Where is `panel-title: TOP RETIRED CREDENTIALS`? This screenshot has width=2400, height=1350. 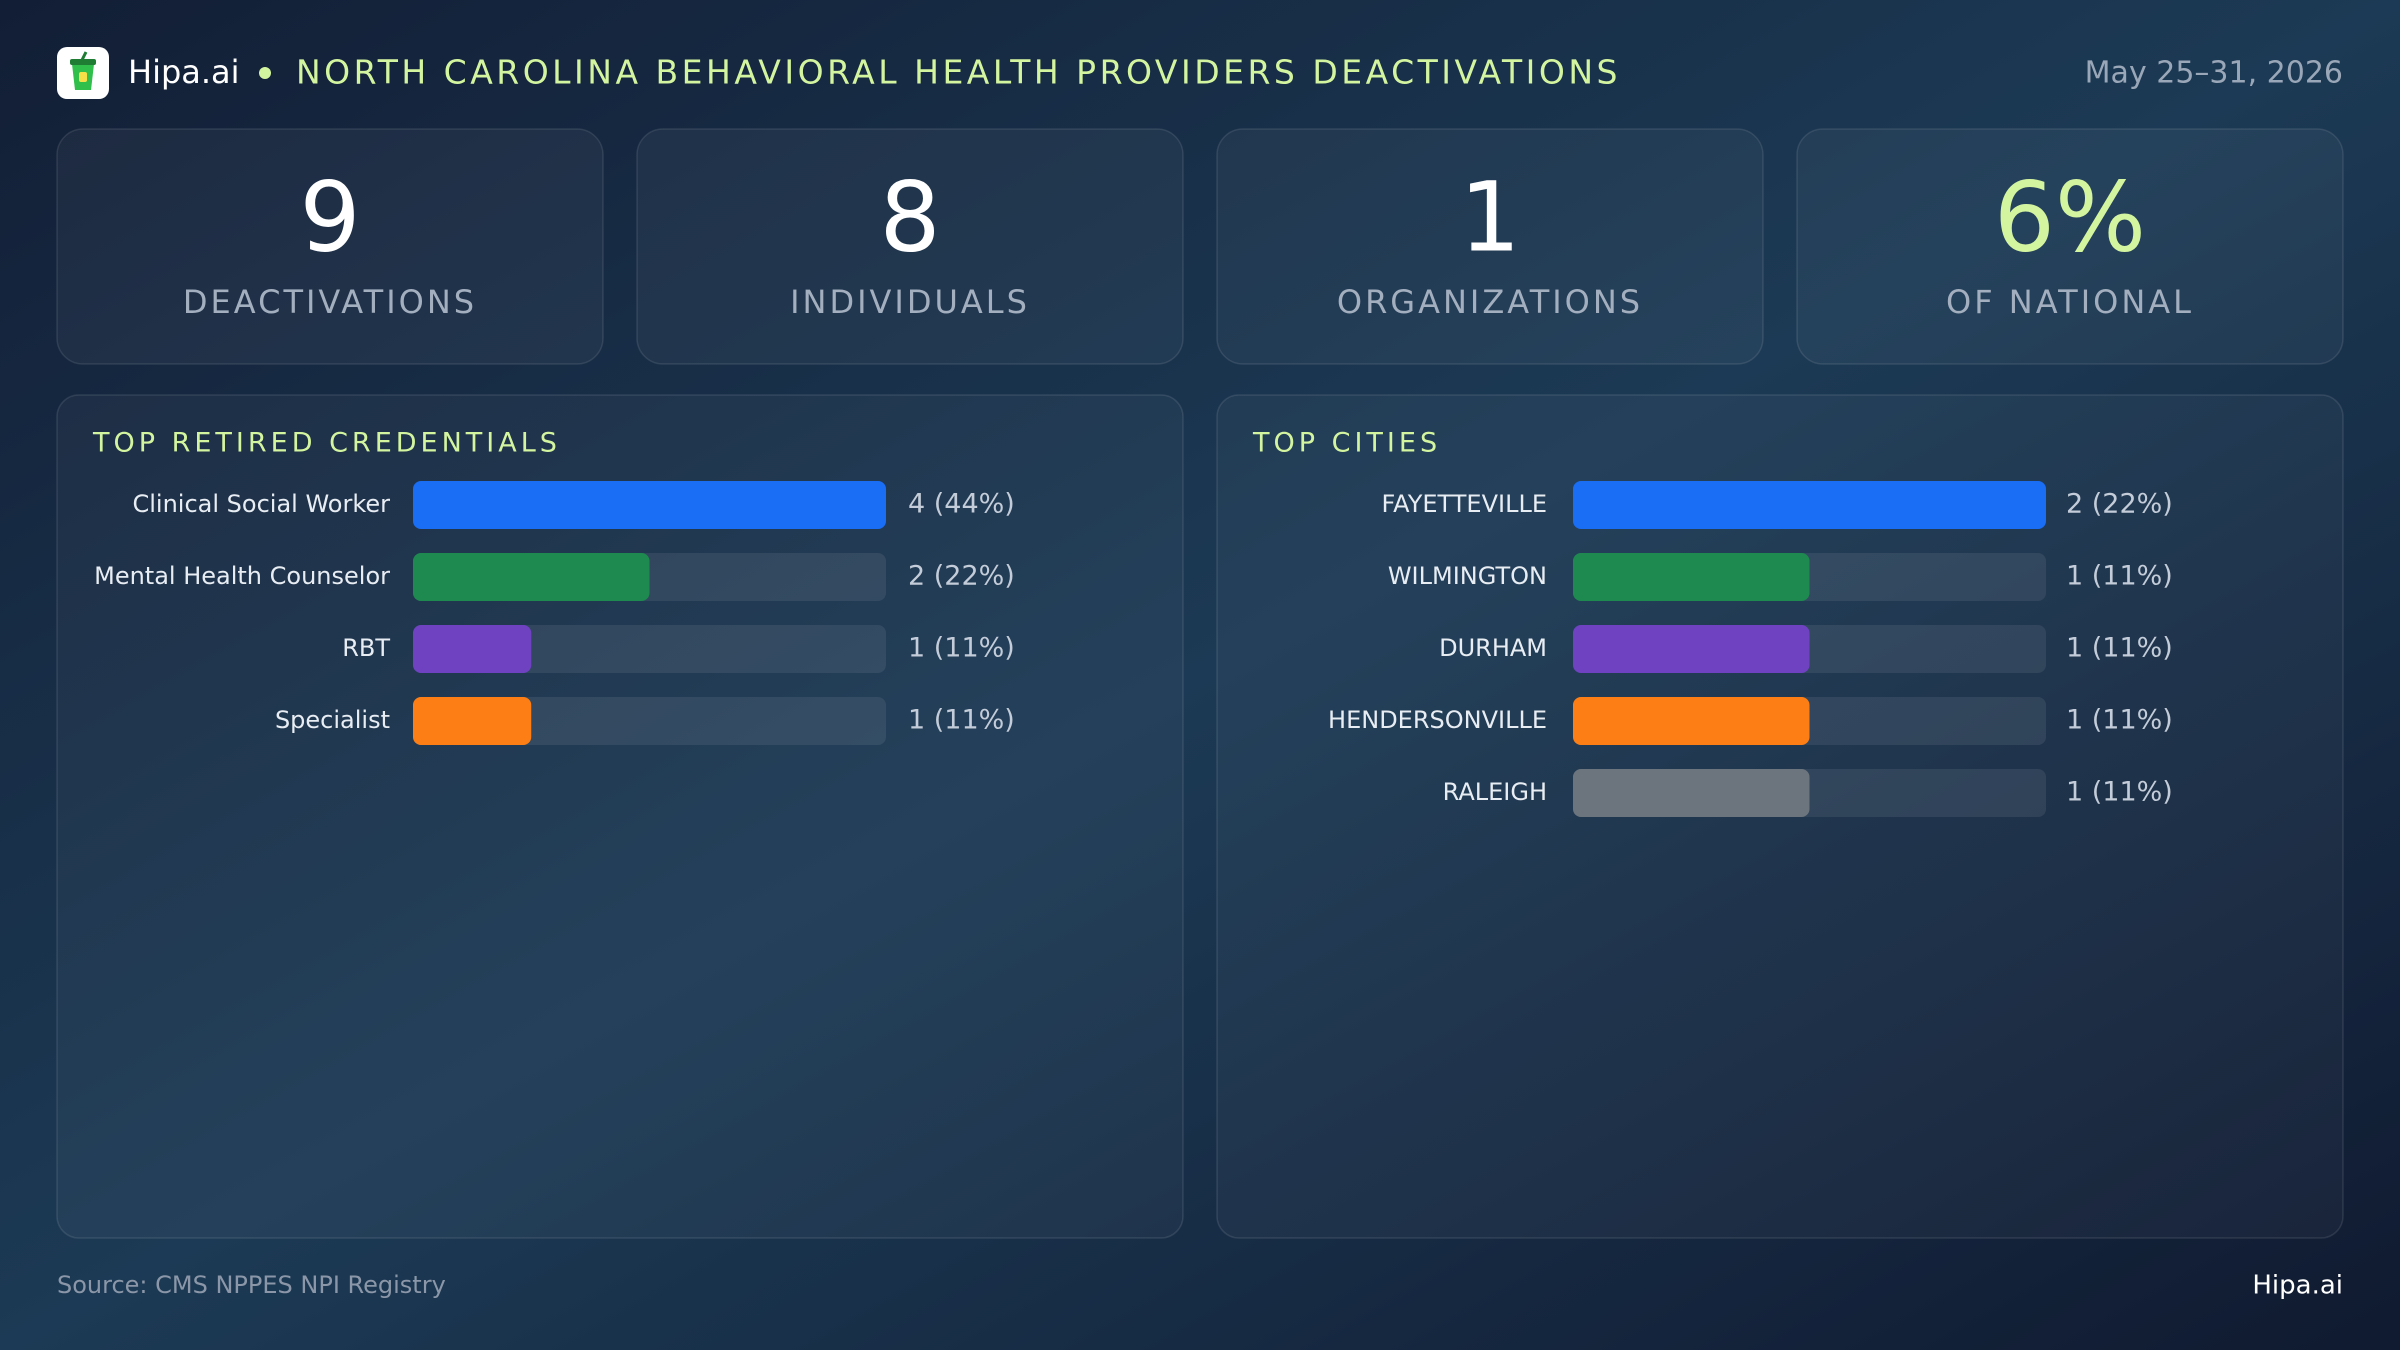 panel-title: TOP RETIRED CREDENTIALS is located at coordinates (326, 443).